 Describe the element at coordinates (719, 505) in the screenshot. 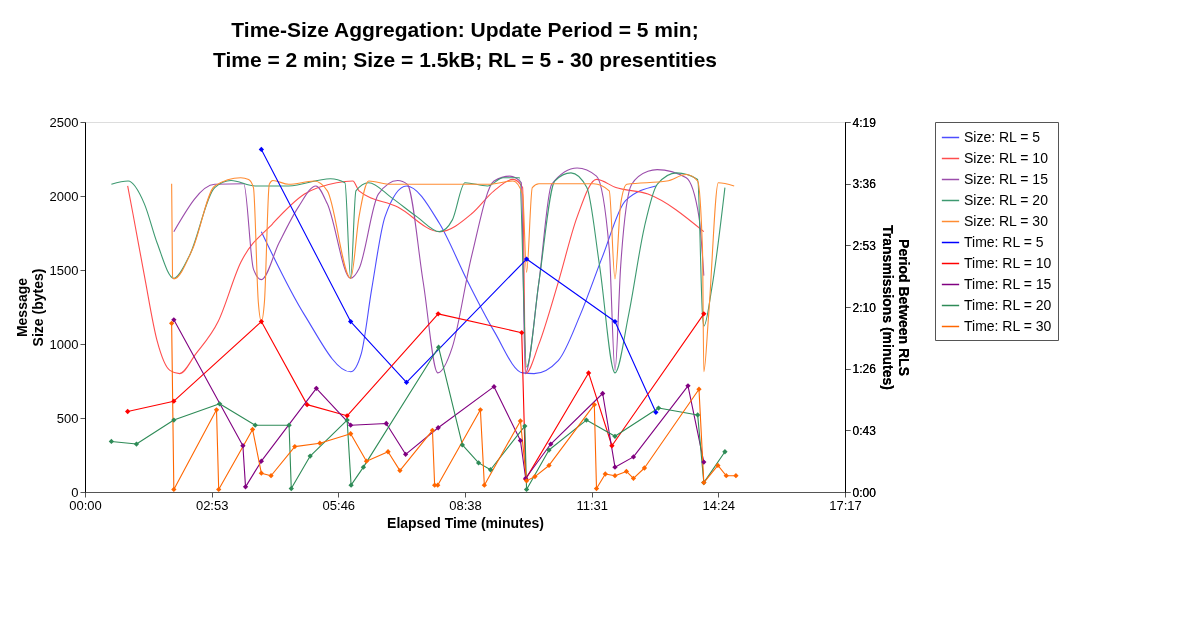

I see `x-tick-label: 14:24` at that location.